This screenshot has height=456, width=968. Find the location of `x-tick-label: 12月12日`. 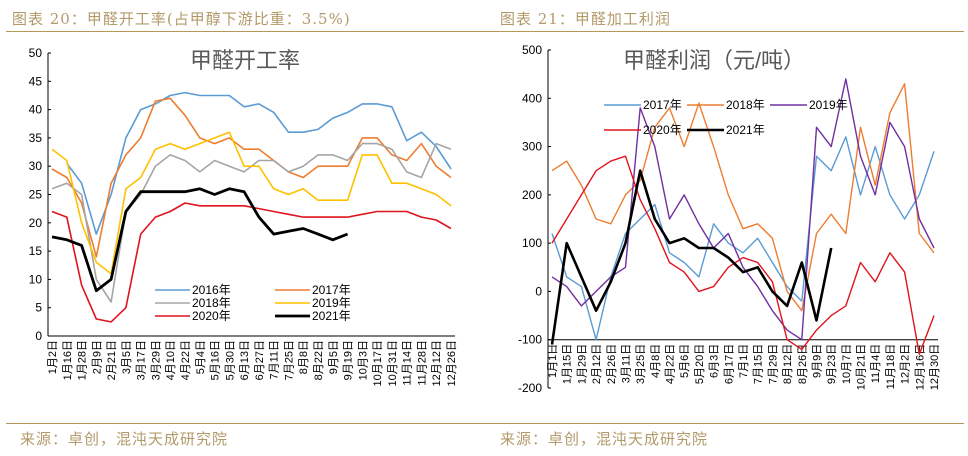

x-tick-label: 12月12日 is located at coordinates (437, 363).